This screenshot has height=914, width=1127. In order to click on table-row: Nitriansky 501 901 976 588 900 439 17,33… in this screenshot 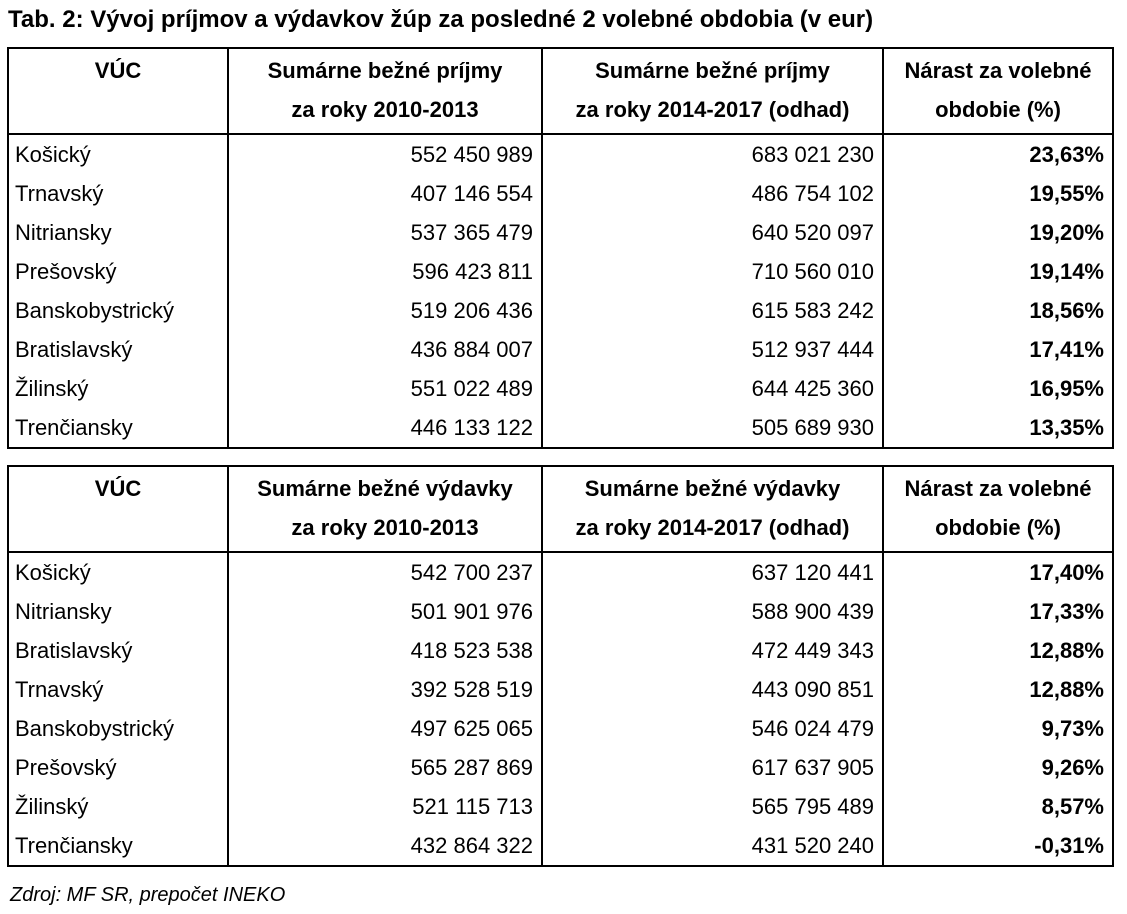, I will do `click(560, 611)`.